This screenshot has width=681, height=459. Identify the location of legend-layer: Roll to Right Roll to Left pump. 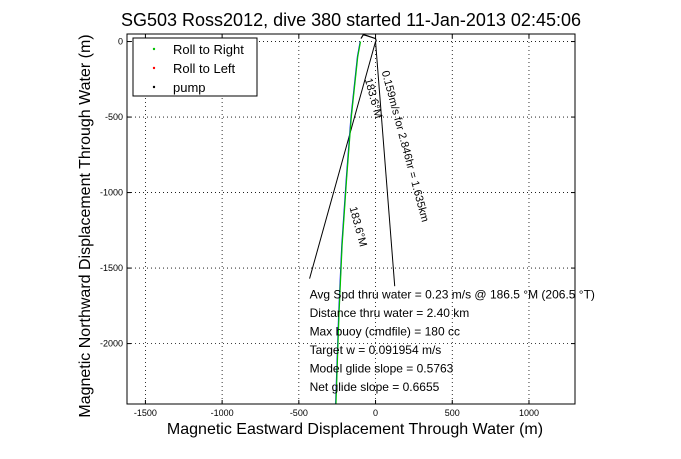
(195, 67).